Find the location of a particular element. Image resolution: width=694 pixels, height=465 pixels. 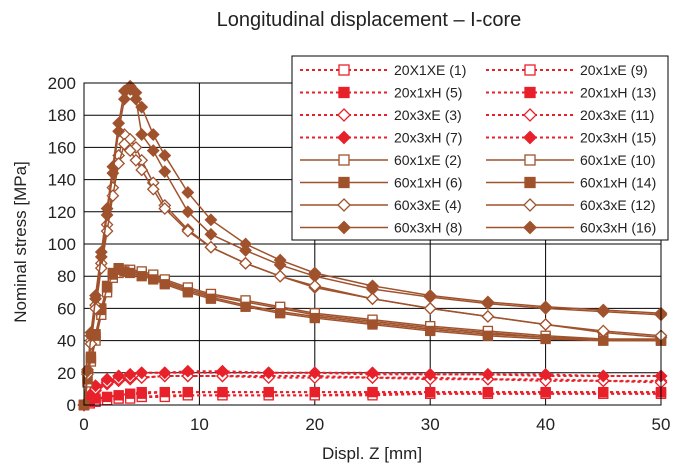

legend-label: 20x1xH (5) is located at coordinates (428, 93).